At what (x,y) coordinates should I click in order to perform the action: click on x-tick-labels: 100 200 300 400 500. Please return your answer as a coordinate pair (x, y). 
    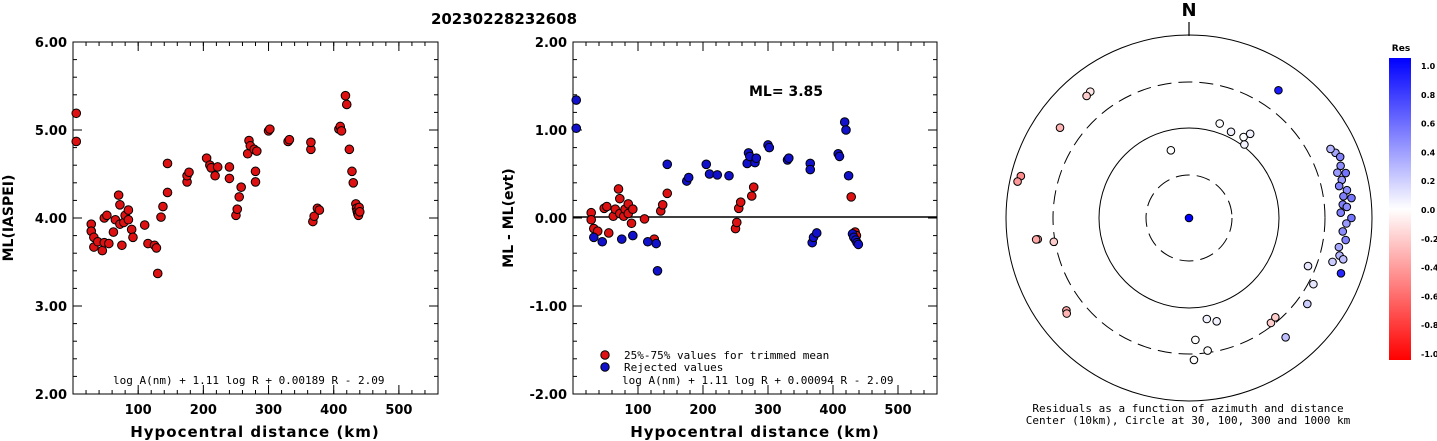
    Looking at the image, I should click on (269, 410).